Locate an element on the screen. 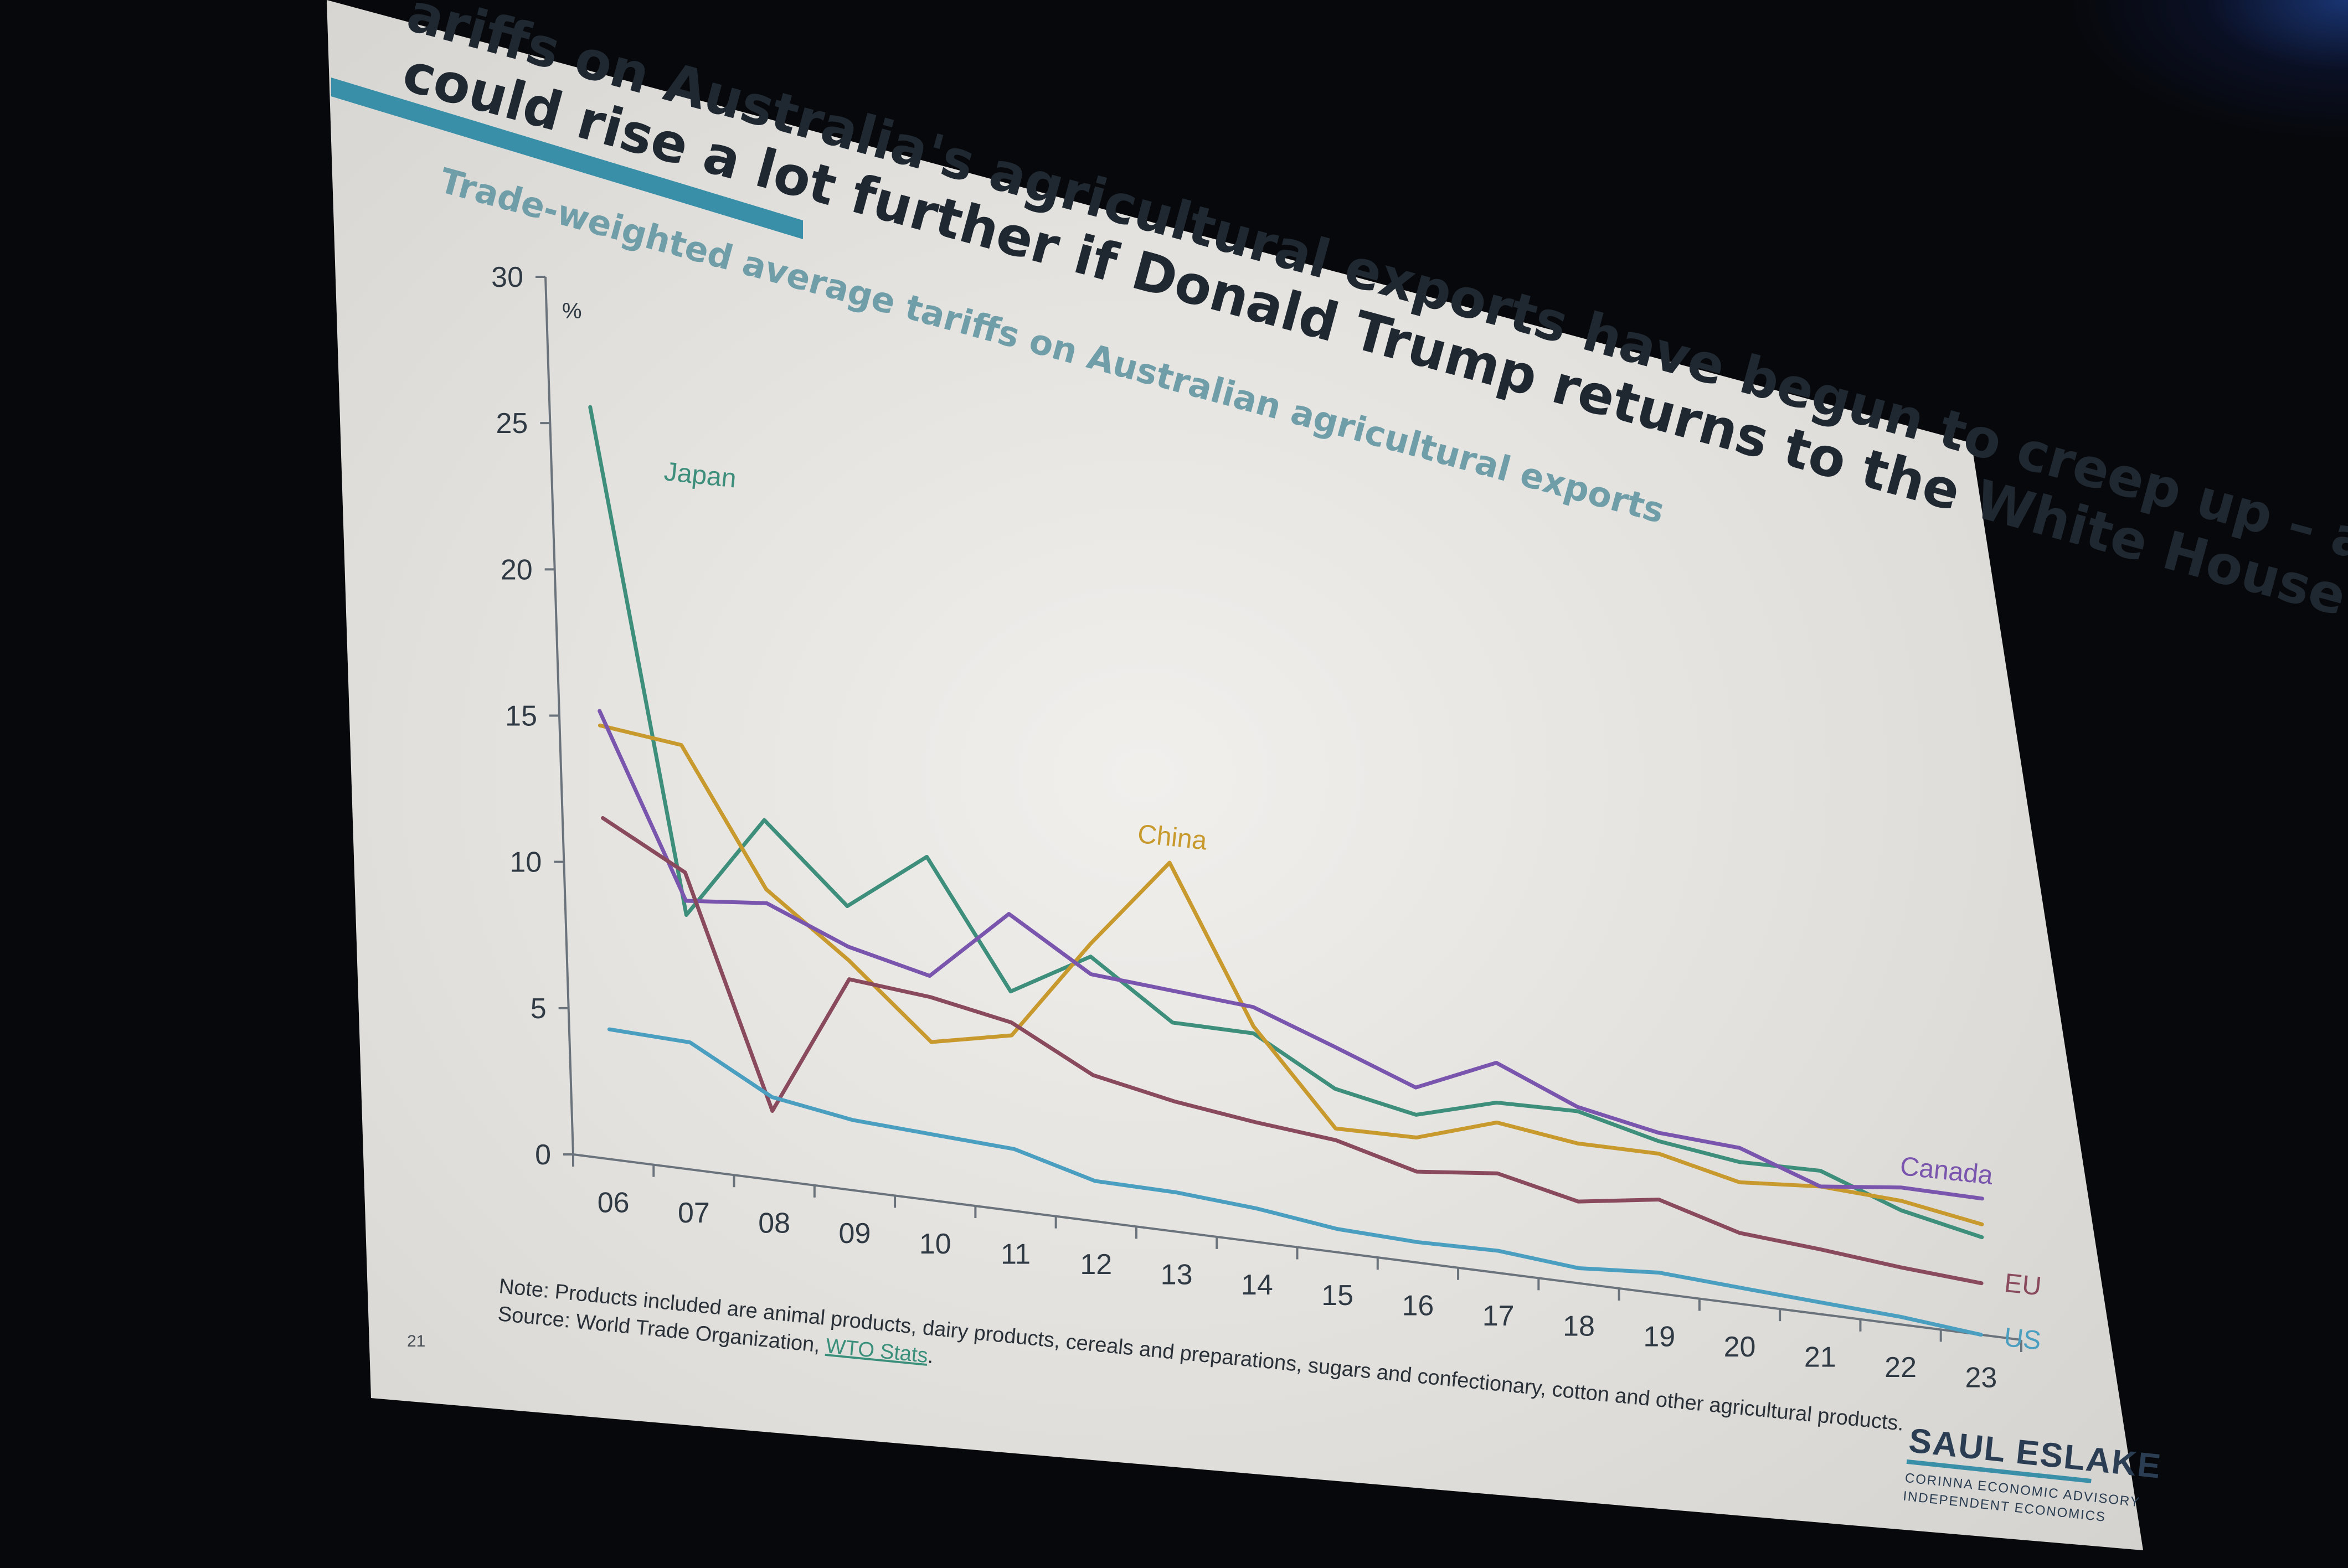 Image resolution: width=2348 pixels, height=1568 pixels. x-tick-label: 19 is located at coordinates (1659, 1337).